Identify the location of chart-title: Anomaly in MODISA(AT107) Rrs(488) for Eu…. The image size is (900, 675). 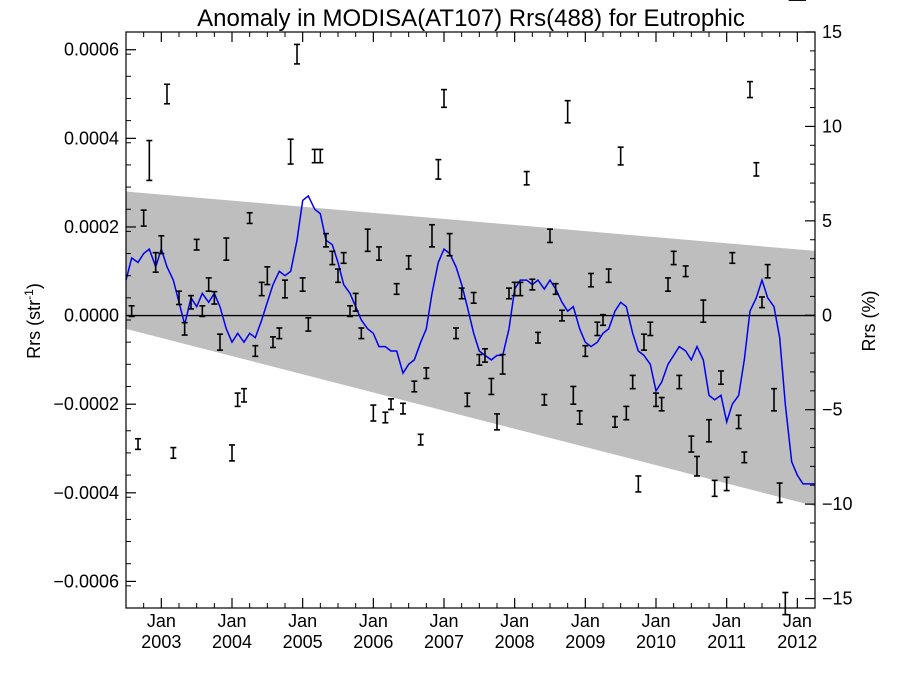
(471, 18).